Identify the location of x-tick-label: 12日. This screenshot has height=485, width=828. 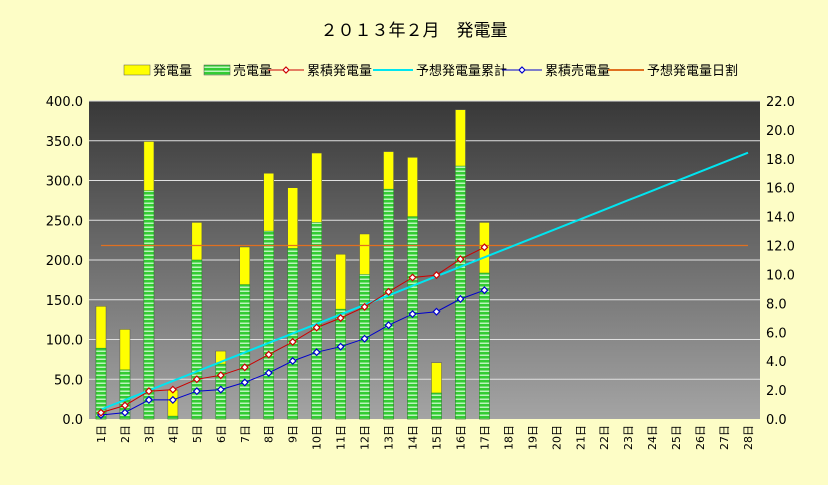
(365, 437).